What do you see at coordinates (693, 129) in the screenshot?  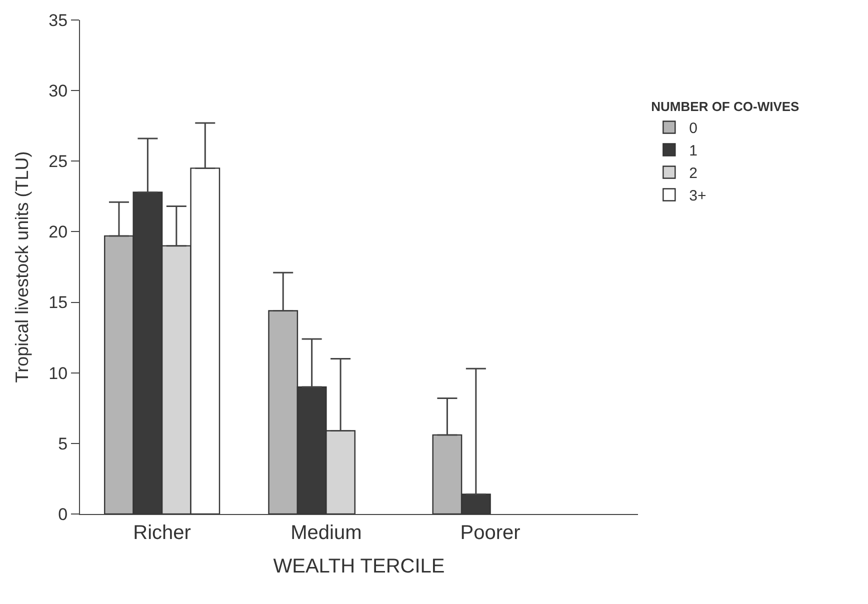 I see `legend-label: 0` at bounding box center [693, 129].